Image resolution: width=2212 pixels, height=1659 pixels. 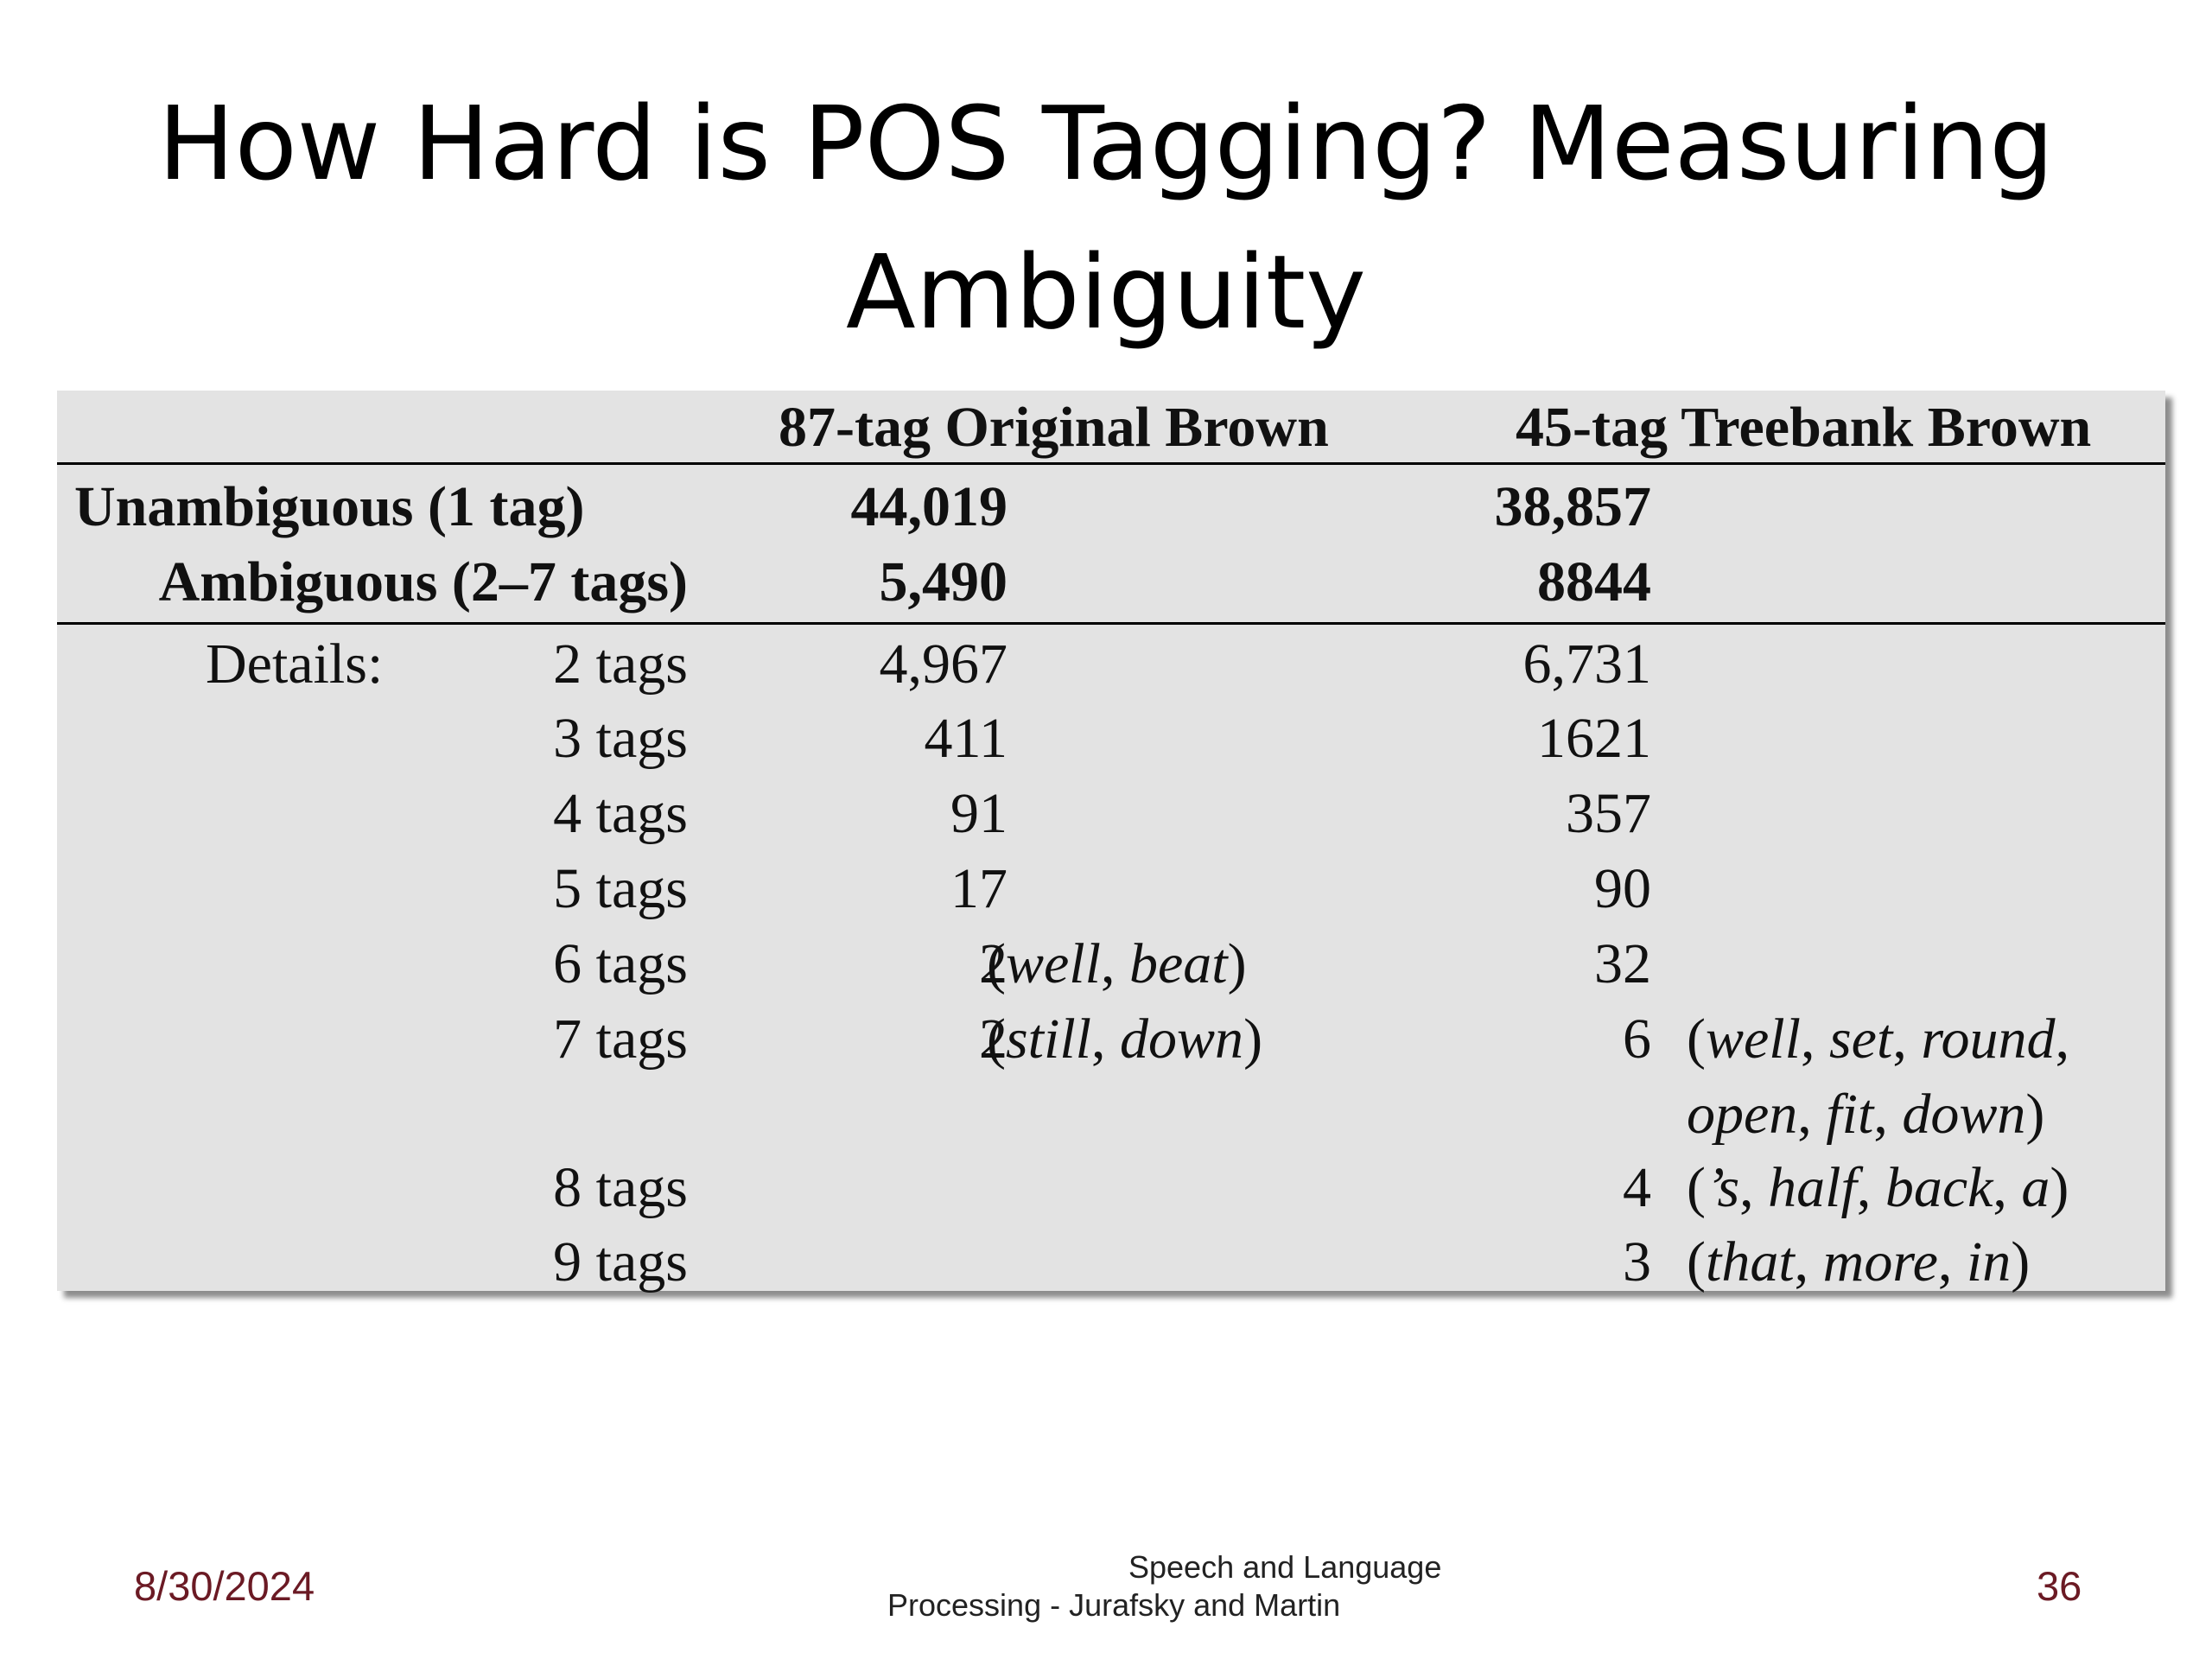 I want to click on details-row-45-examples-continued: open, fit, down), so click(x=1865, y=1114).